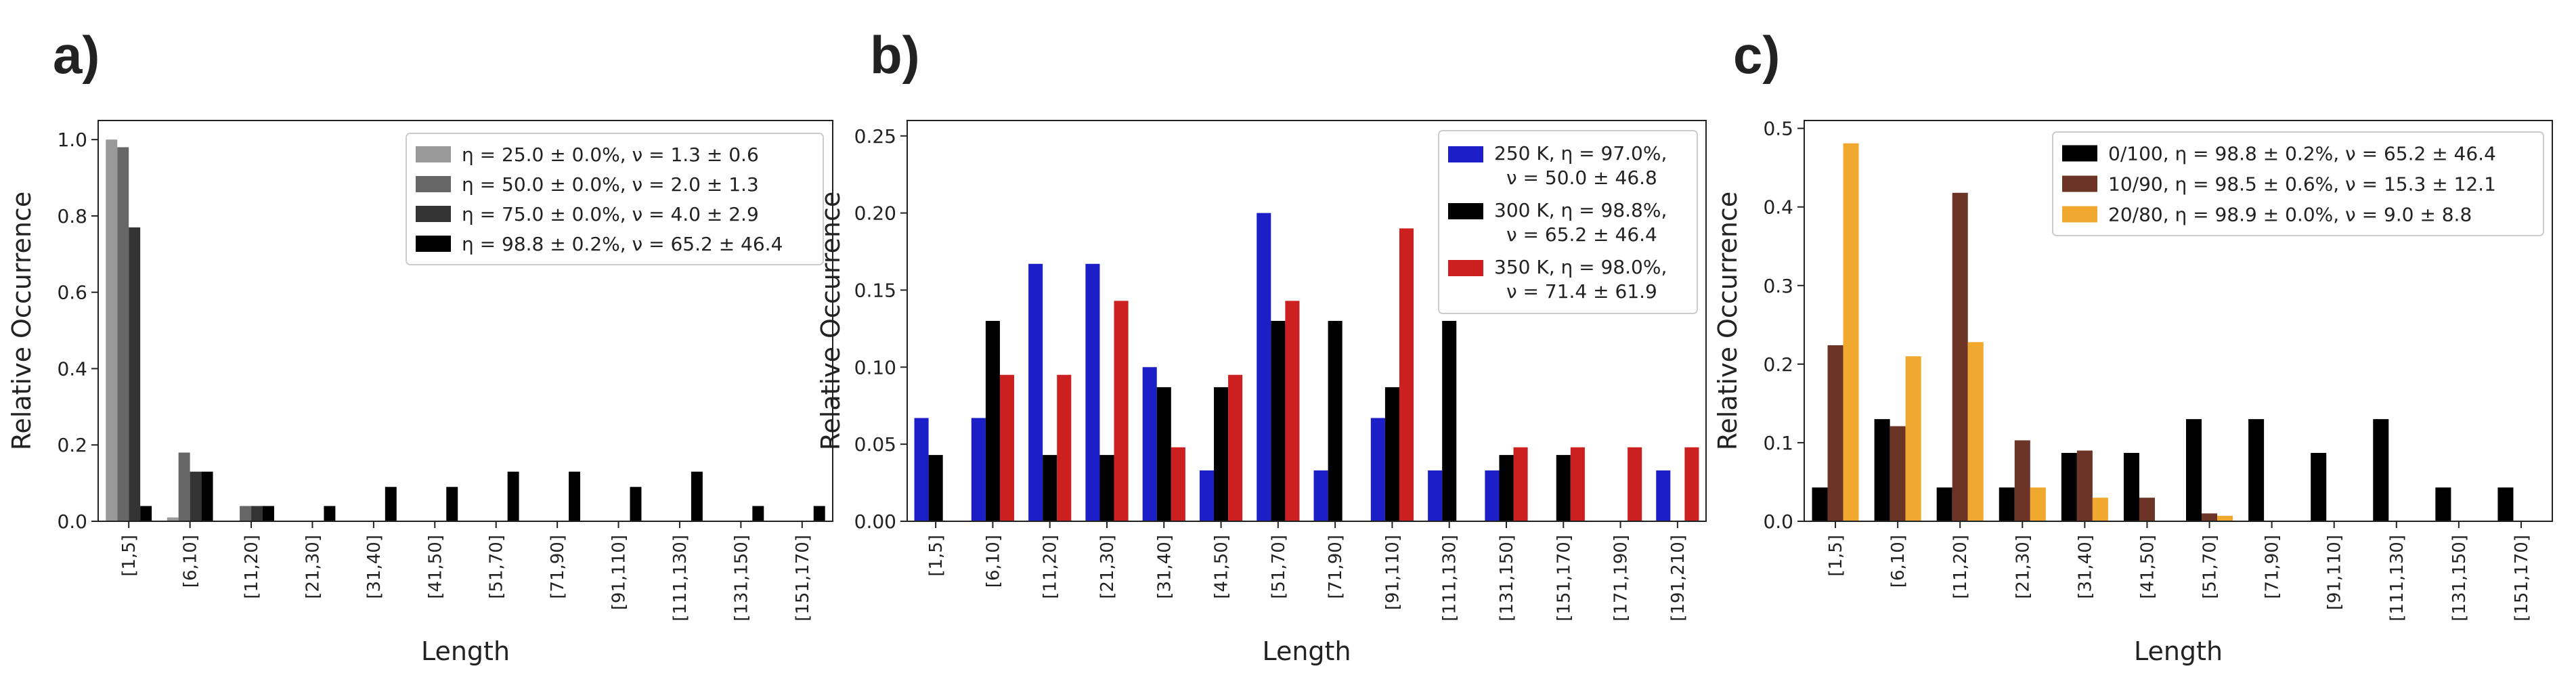 Image resolution: width=2576 pixels, height=700 pixels. I want to click on legend-box, so click(1568, 222).